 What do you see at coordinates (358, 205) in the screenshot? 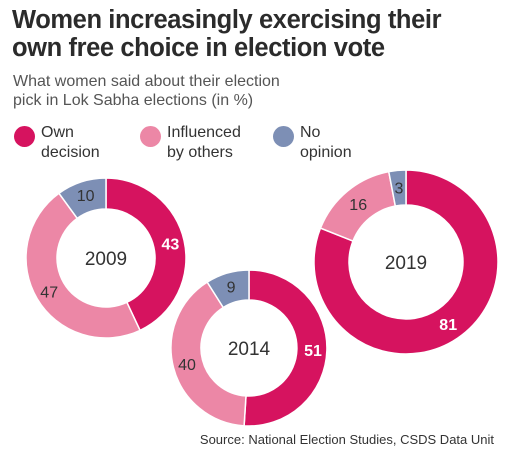
I see `value-label-influenced-2019: 16` at bounding box center [358, 205].